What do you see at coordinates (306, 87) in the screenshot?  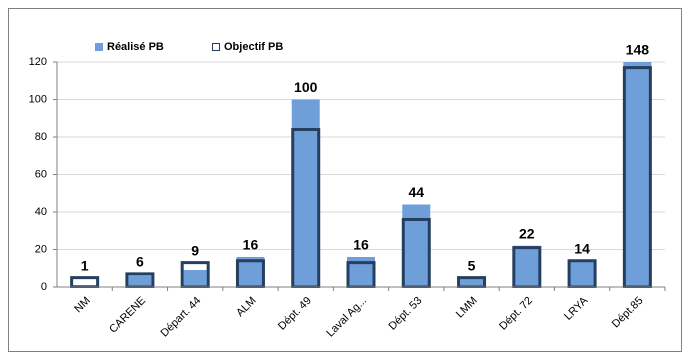 I see `data-label: 100` at bounding box center [306, 87].